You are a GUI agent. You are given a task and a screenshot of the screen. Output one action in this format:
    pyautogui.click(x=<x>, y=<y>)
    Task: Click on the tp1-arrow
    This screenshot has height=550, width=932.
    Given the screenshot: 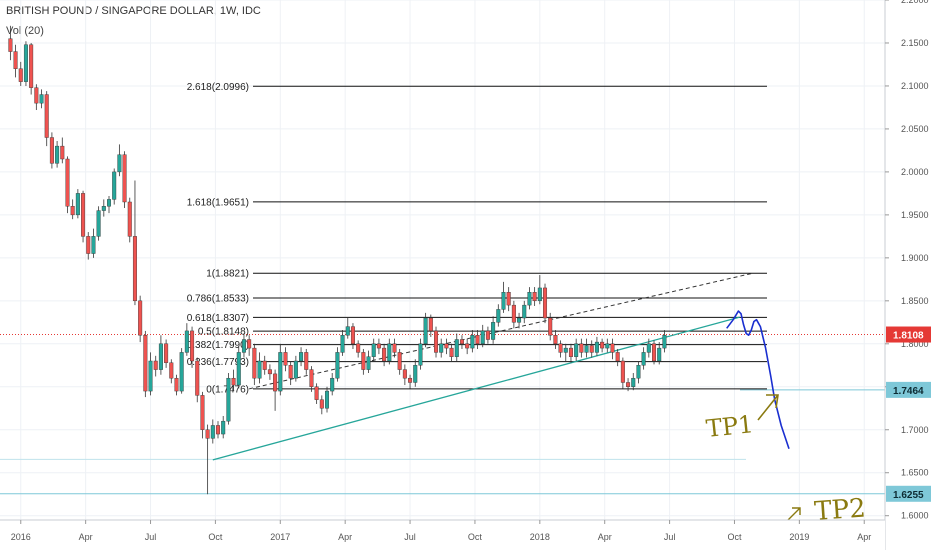 What is the action you would take?
    pyautogui.click(x=768, y=407)
    